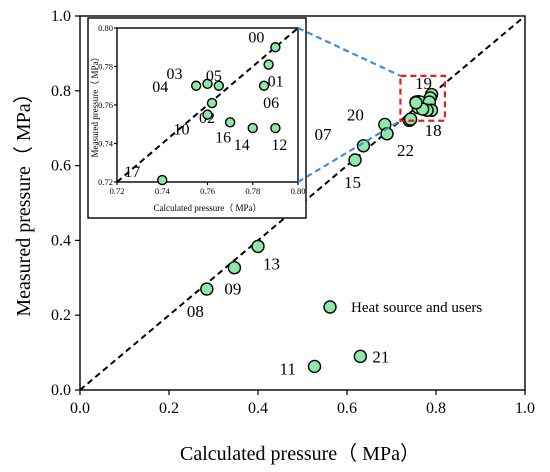  I want to click on zoom-indicator, so click(371, 105).